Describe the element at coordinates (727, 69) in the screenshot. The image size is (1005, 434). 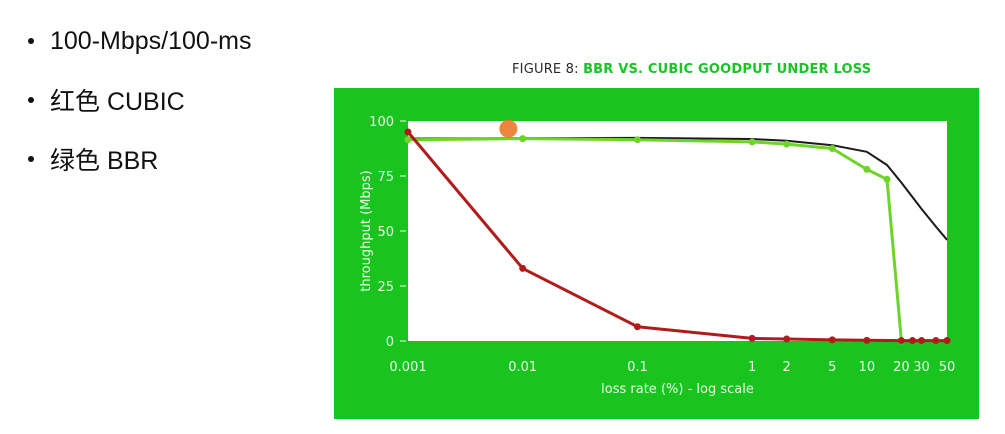
I see `figure-title-text: BBR VS. CUBIC GOODPUT UNDER LOSS` at that location.